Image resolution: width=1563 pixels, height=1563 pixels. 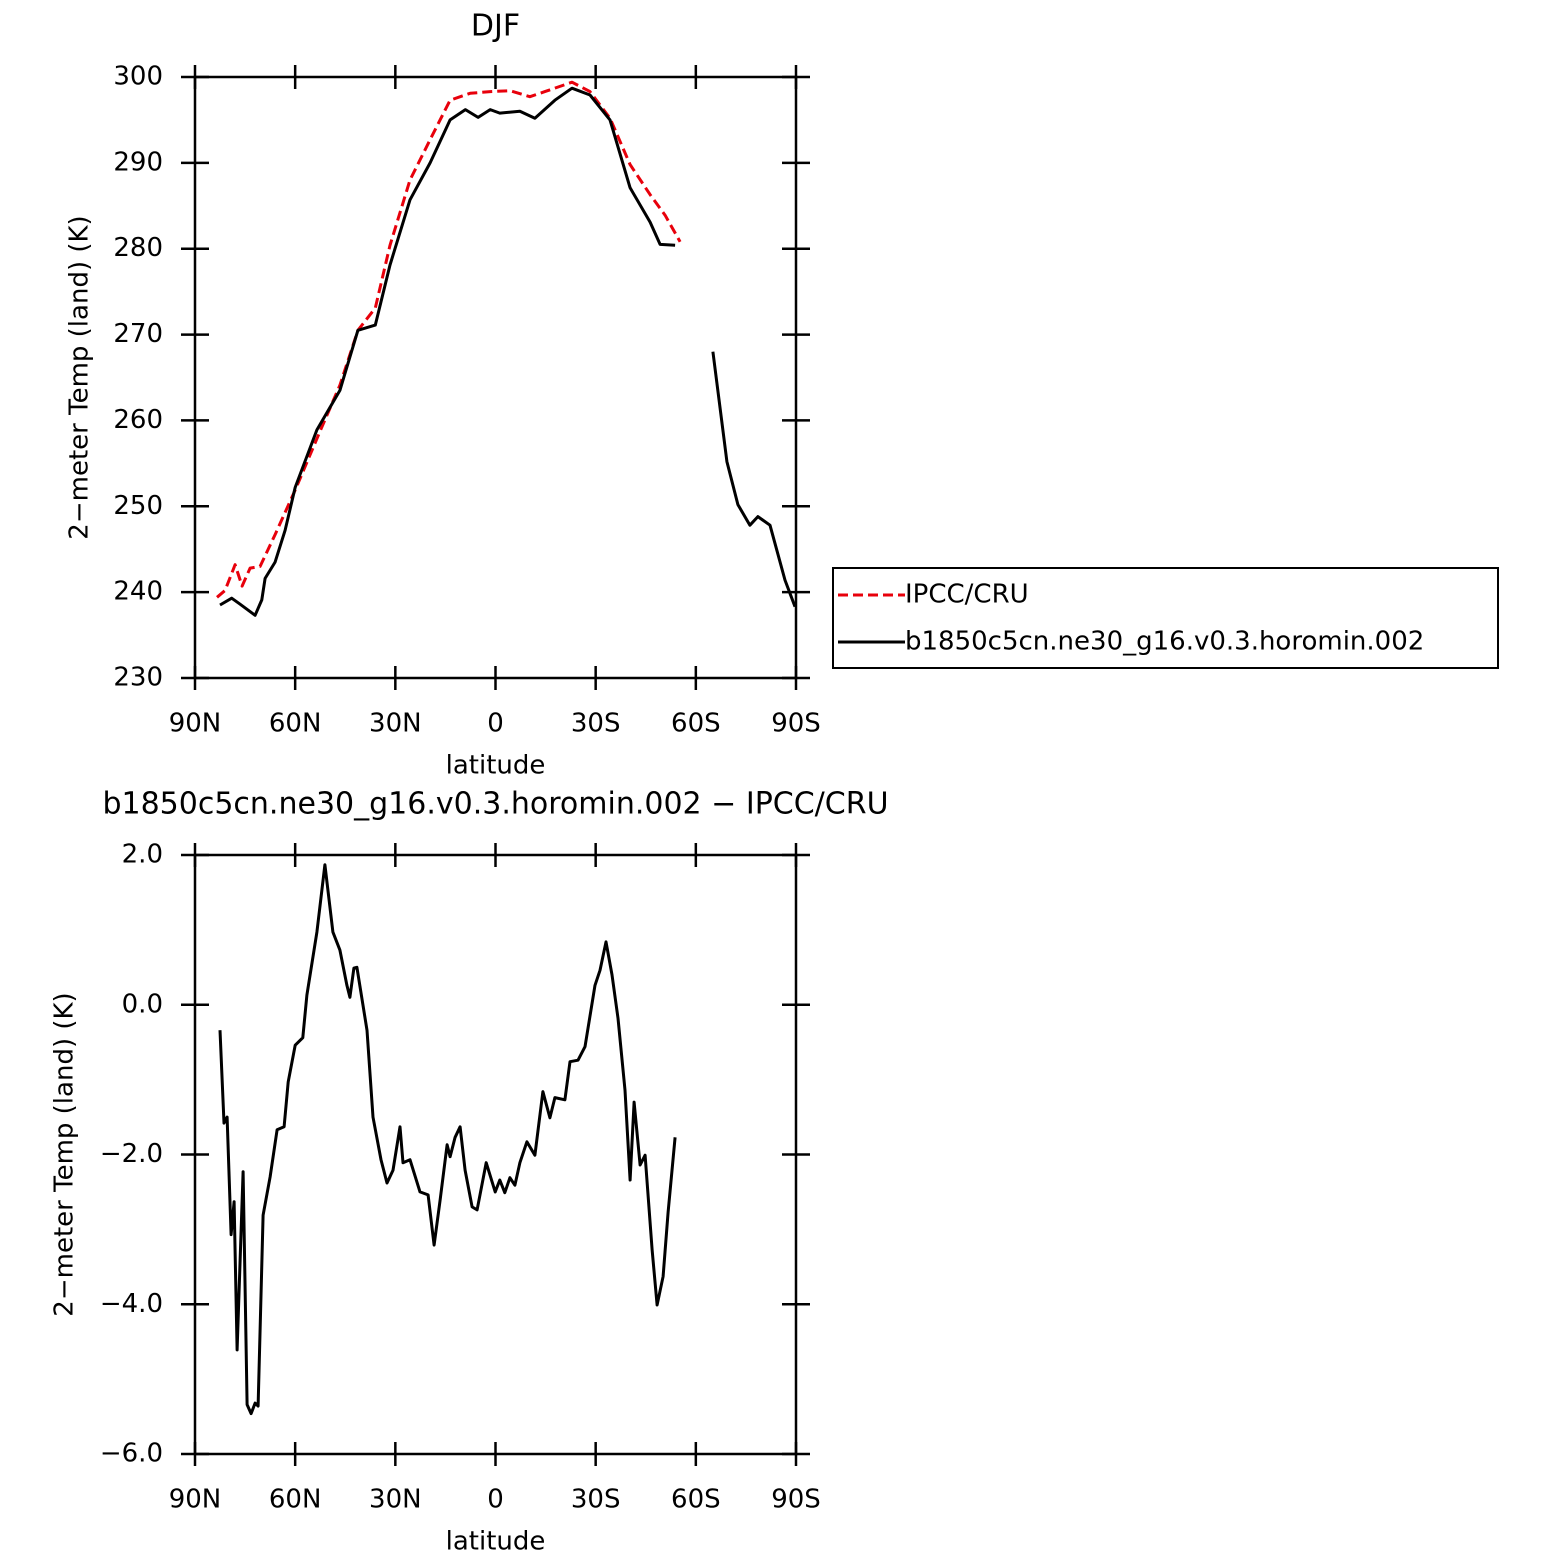 I want to click on y-tick-label: 290, so click(x=138, y=162).